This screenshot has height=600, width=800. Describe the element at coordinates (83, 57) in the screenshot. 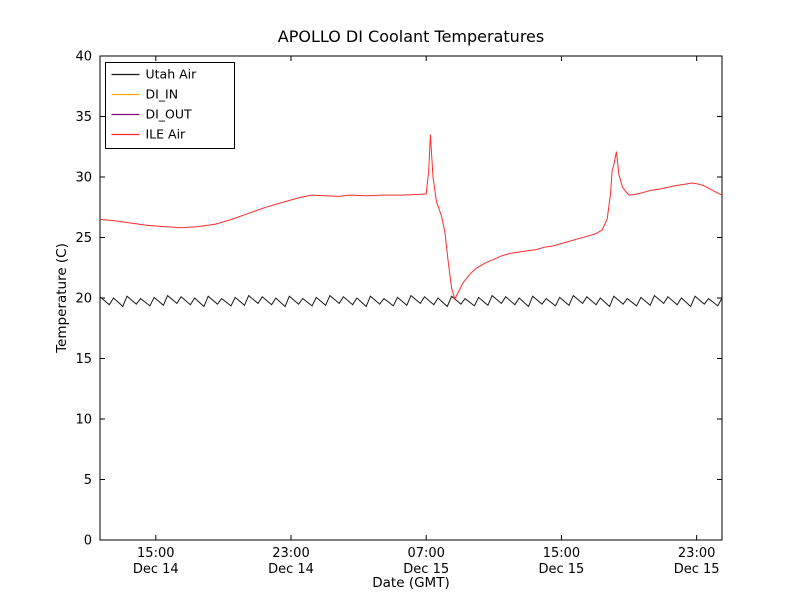

I see `y-tick-label: 40` at that location.